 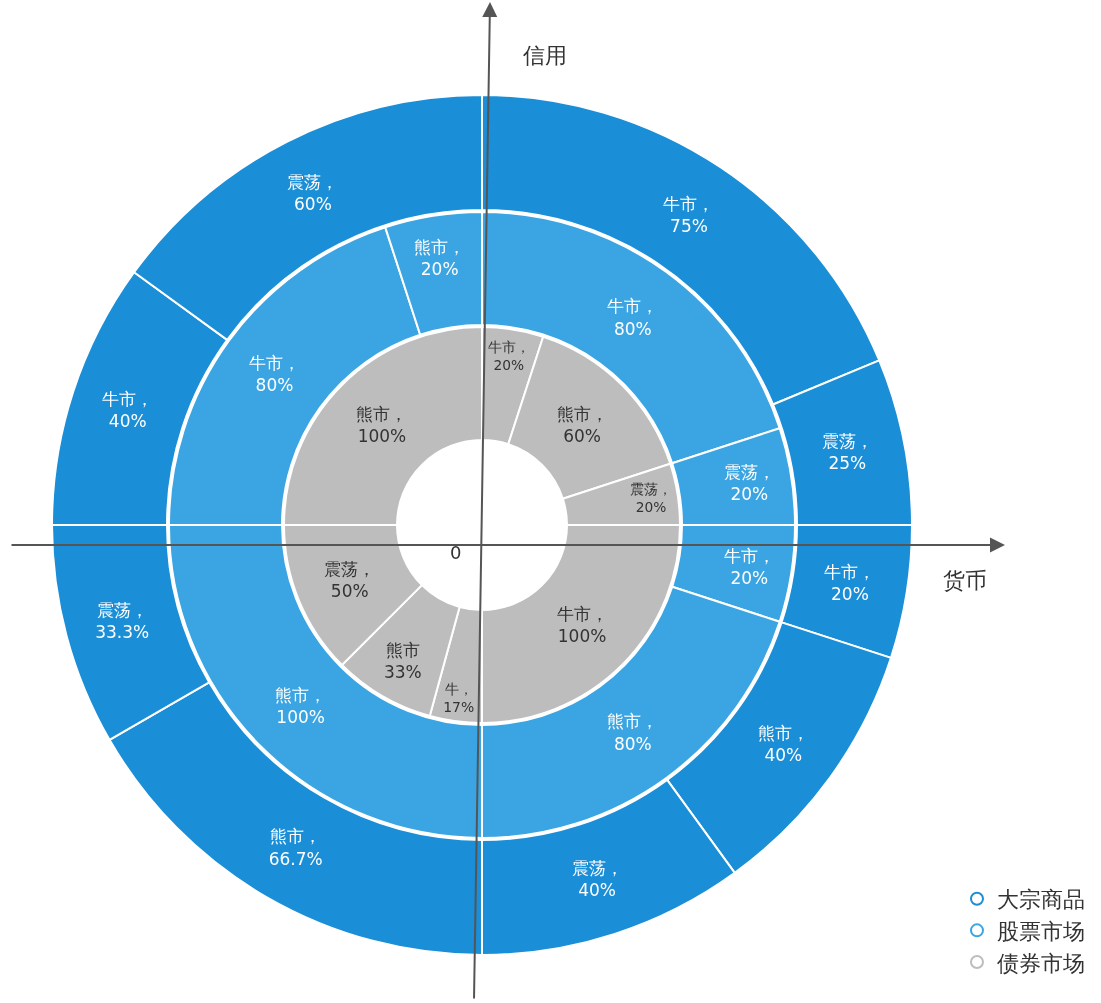 I want to click on data-label: 震荡， 25%, so click(x=847, y=452).